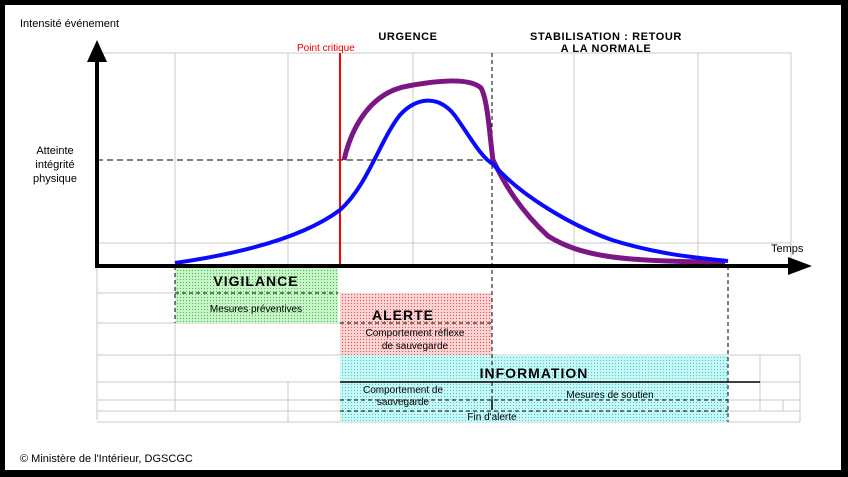  I want to click on copyright: © Ministère de l'Intérieur, DGSCGC, so click(106, 459).